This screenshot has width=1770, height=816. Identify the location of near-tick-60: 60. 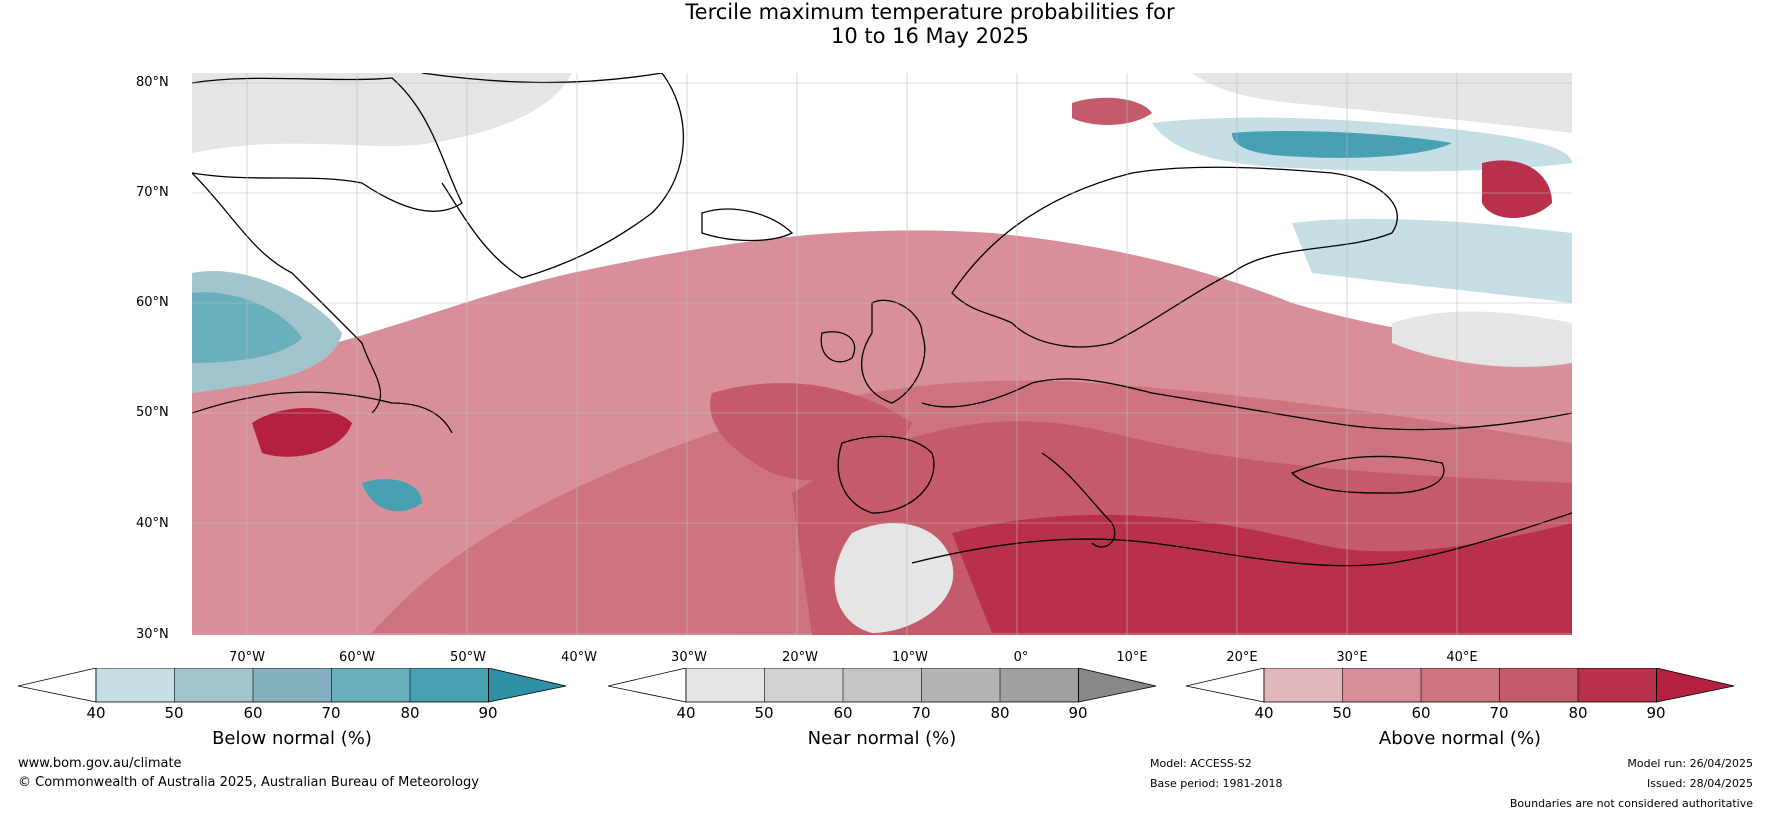
(843, 713).